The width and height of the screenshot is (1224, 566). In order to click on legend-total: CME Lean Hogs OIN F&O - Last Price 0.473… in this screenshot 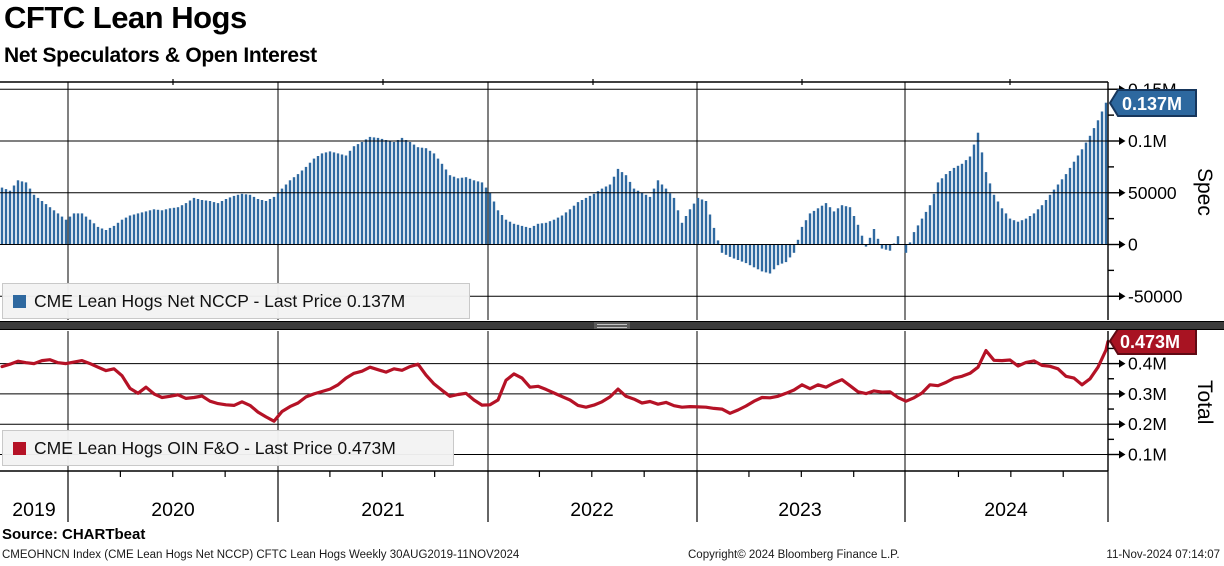, I will do `click(228, 448)`.